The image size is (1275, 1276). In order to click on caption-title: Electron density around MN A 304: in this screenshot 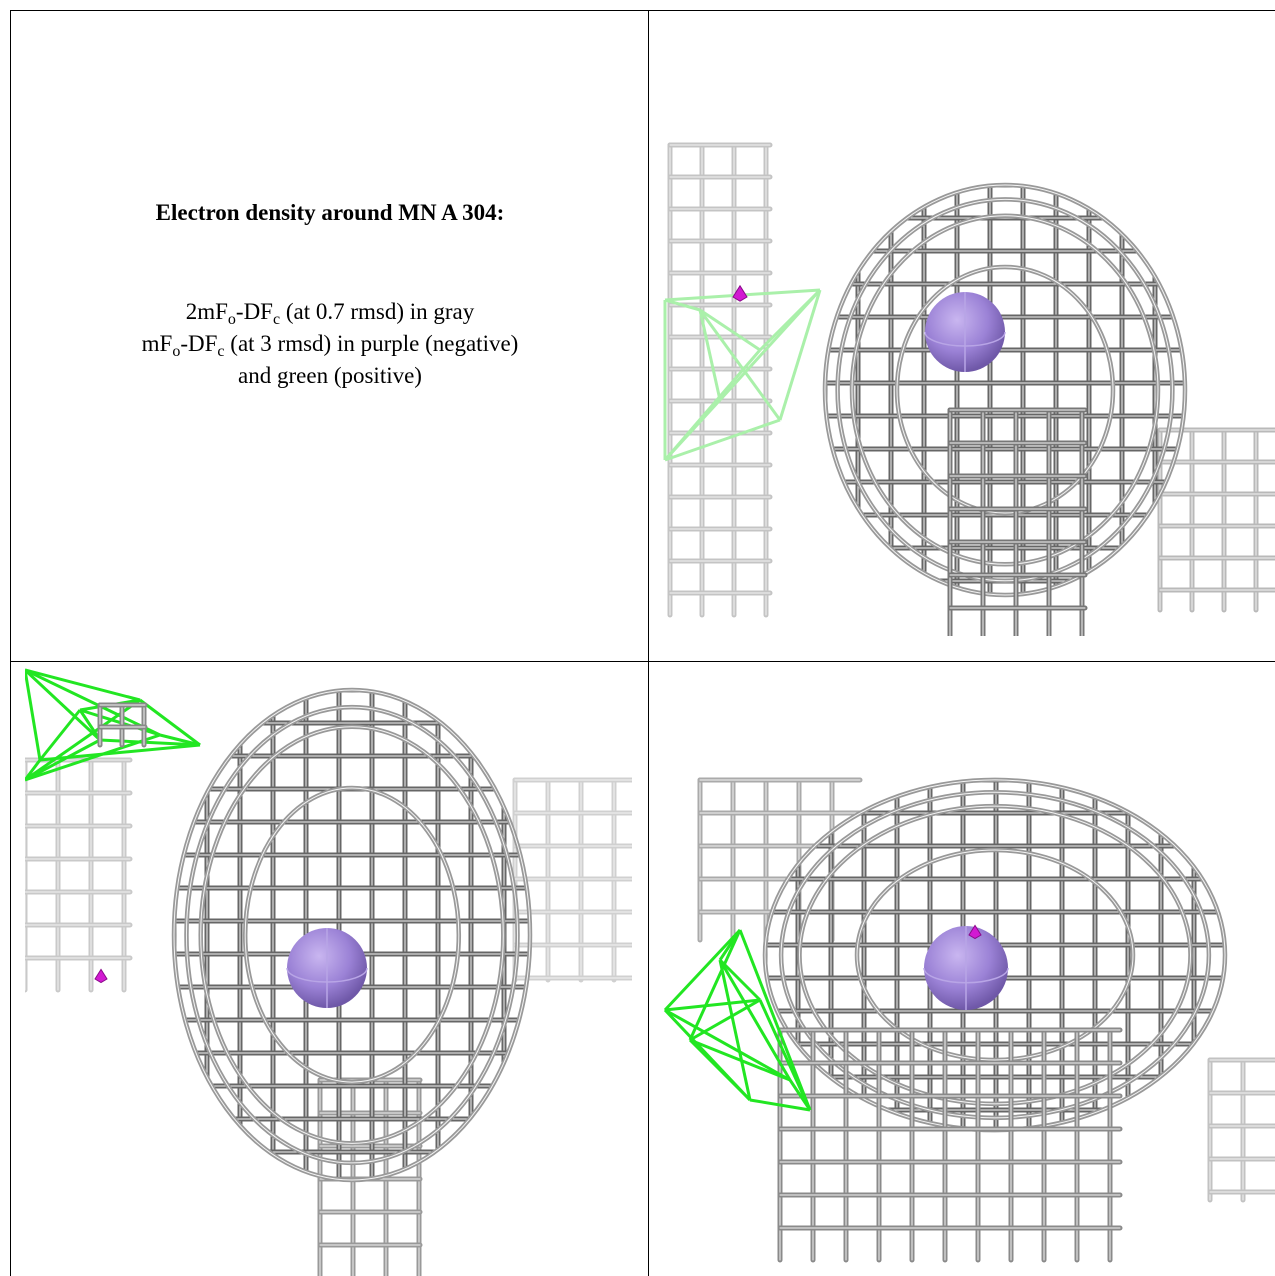, I will do `click(330, 212)`.